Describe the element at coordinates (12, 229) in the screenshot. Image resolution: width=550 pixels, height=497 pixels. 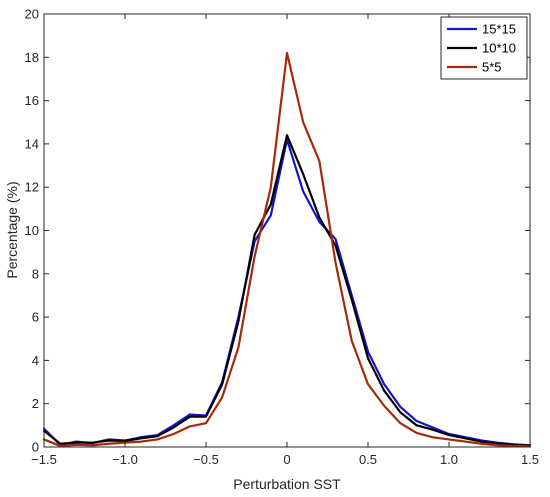
I see `y-axis-label: Percentage (%)` at that location.